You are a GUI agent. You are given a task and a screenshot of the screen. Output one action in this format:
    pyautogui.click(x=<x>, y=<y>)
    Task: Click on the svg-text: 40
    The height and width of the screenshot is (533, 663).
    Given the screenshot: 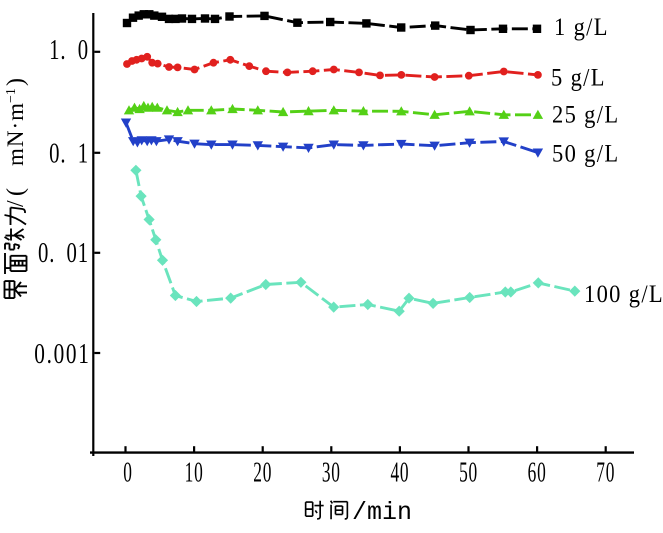 What is the action you would take?
    pyautogui.click(x=399, y=472)
    